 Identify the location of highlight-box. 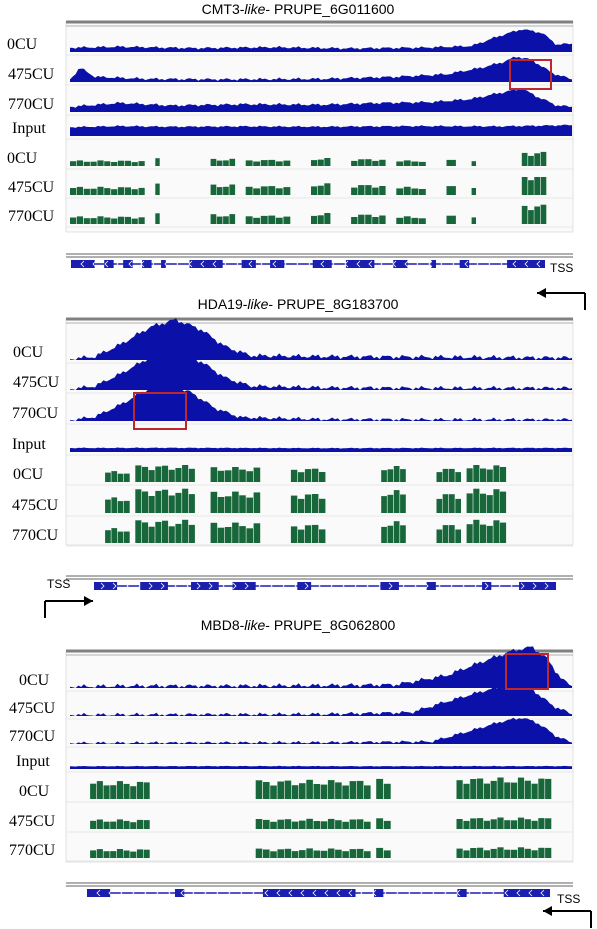
(530, 74).